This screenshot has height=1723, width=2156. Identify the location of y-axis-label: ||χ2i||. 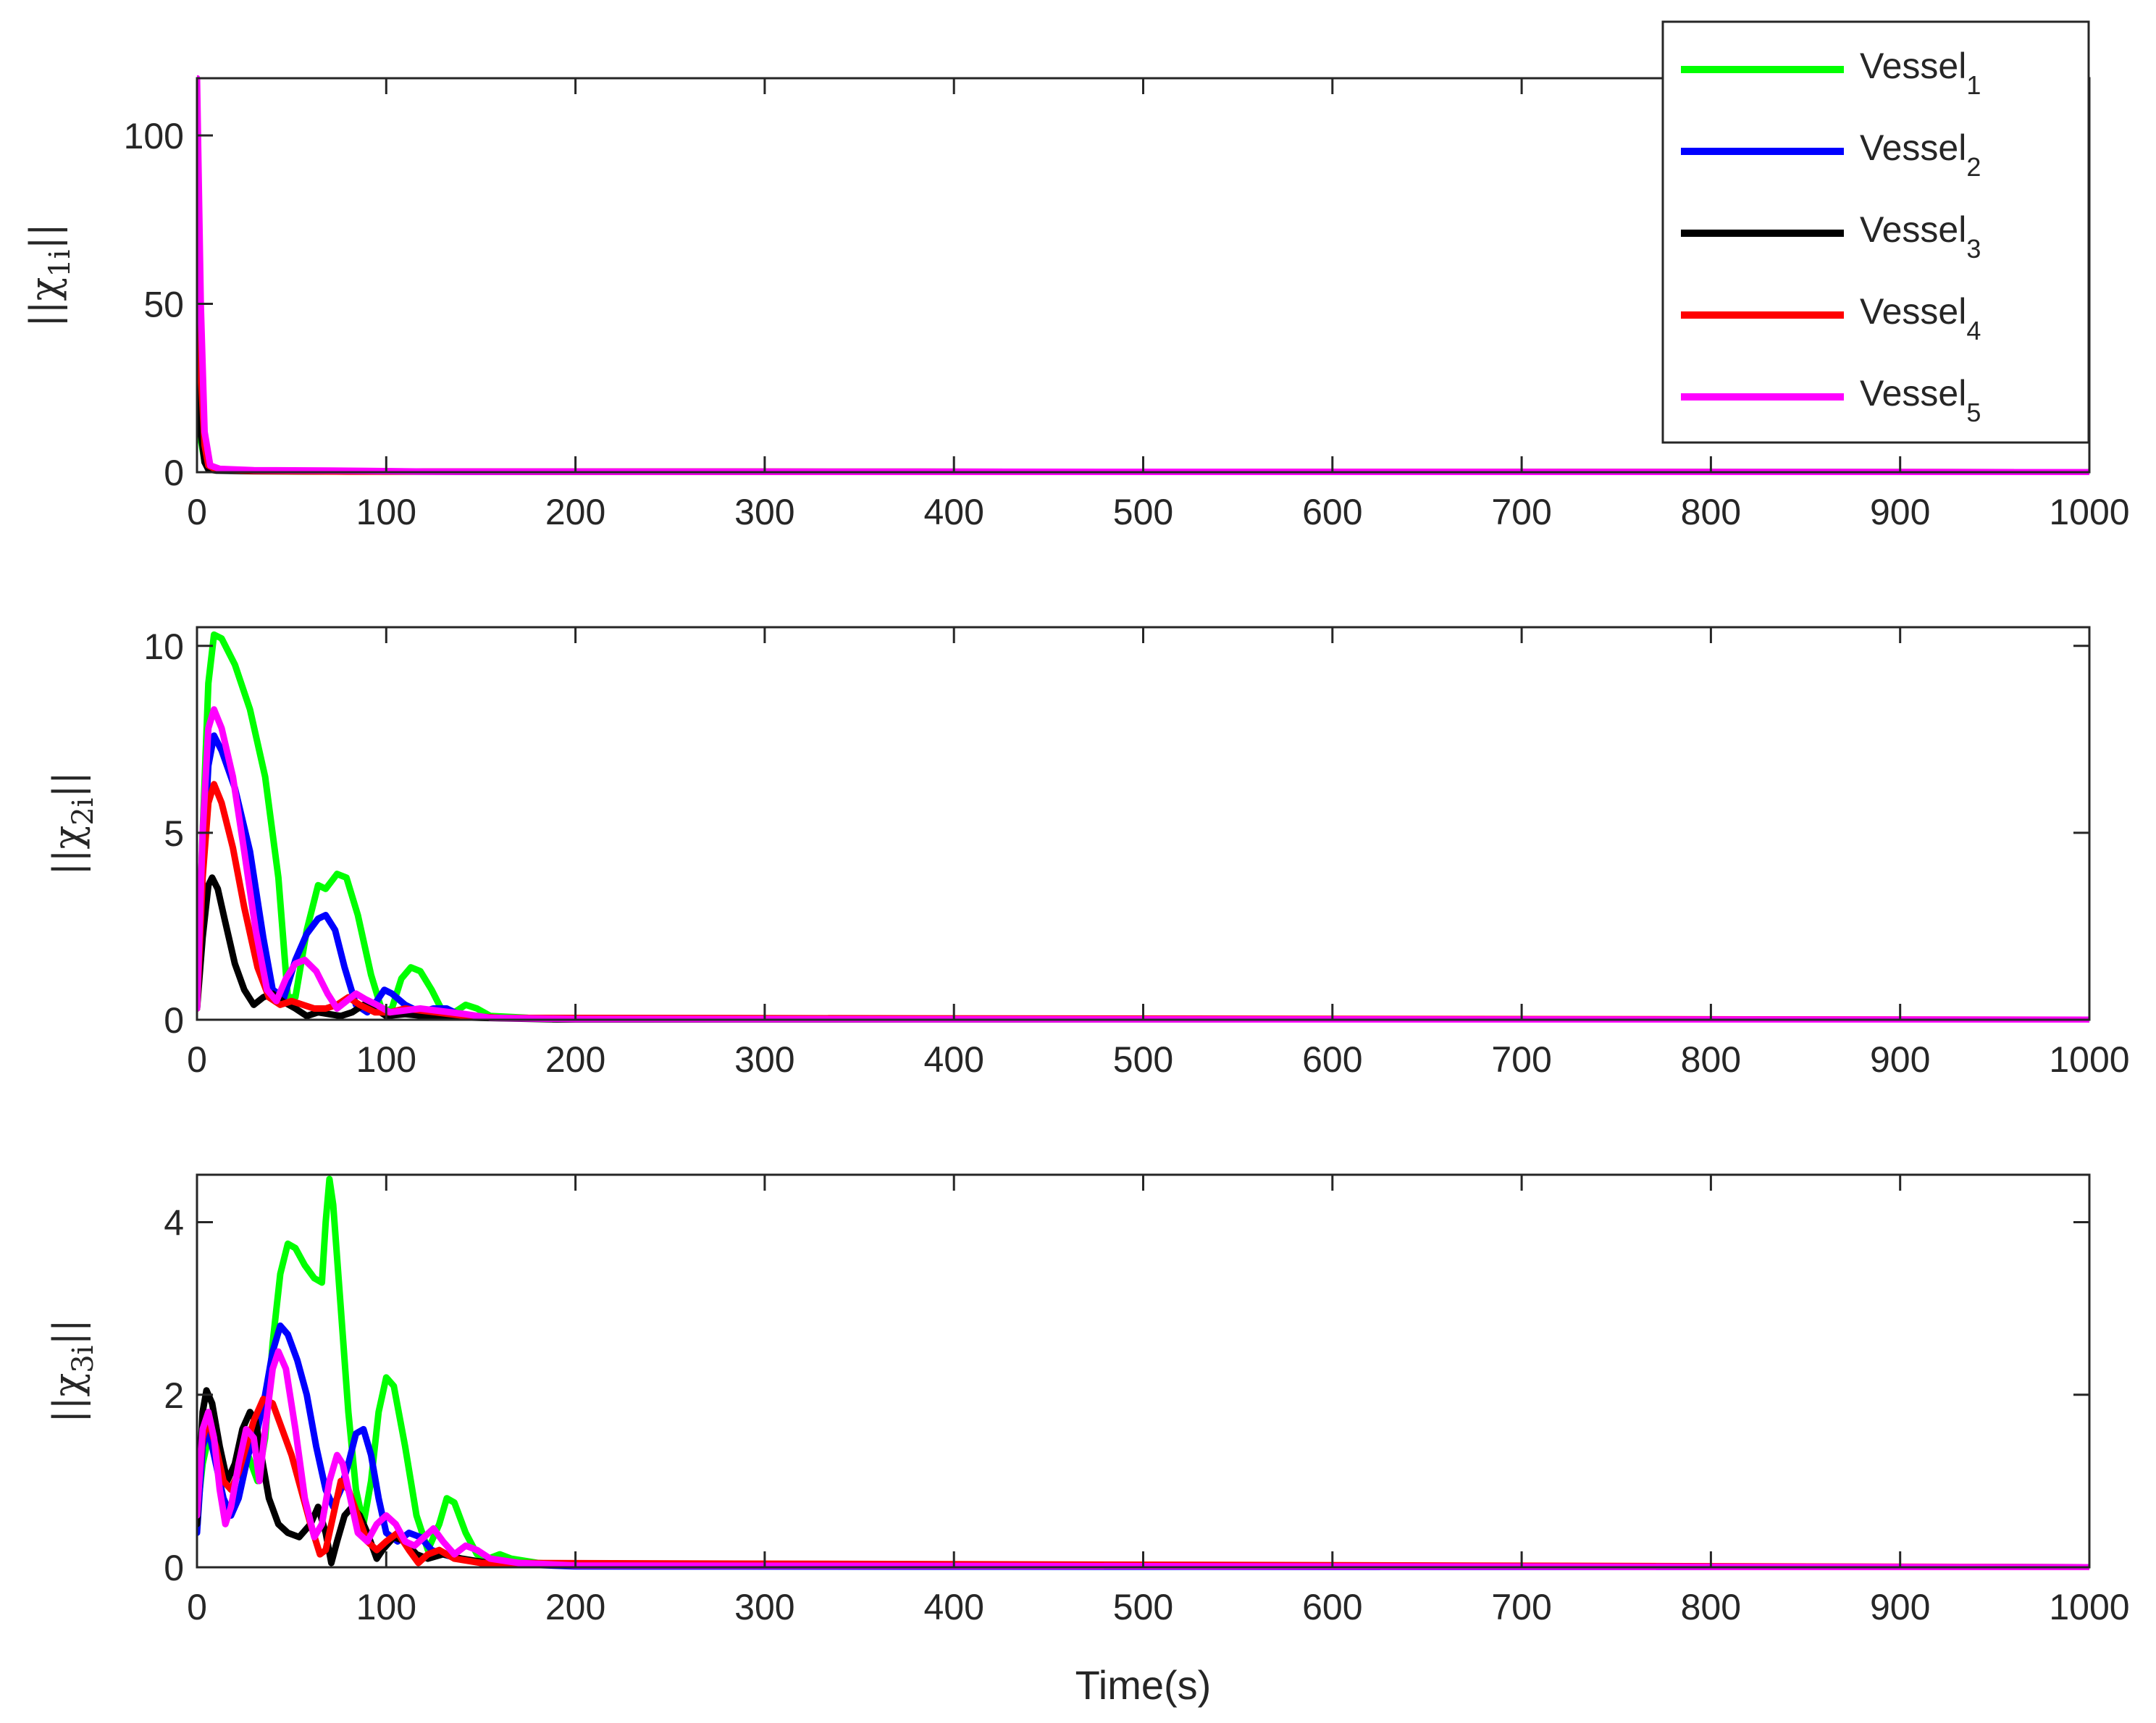
(72, 823).